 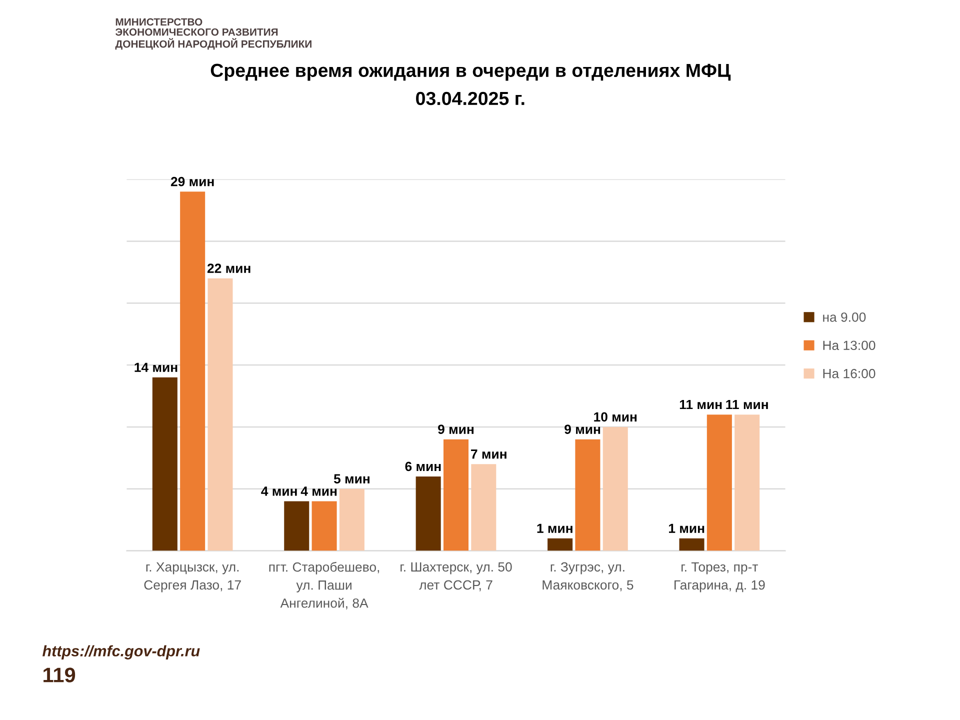 What do you see at coordinates (456, 577) in the screenshot?
I see `x-tick-label: г. Шахтерск, ул. 50 лет СССР, 7` at bounding box center [456, 577].